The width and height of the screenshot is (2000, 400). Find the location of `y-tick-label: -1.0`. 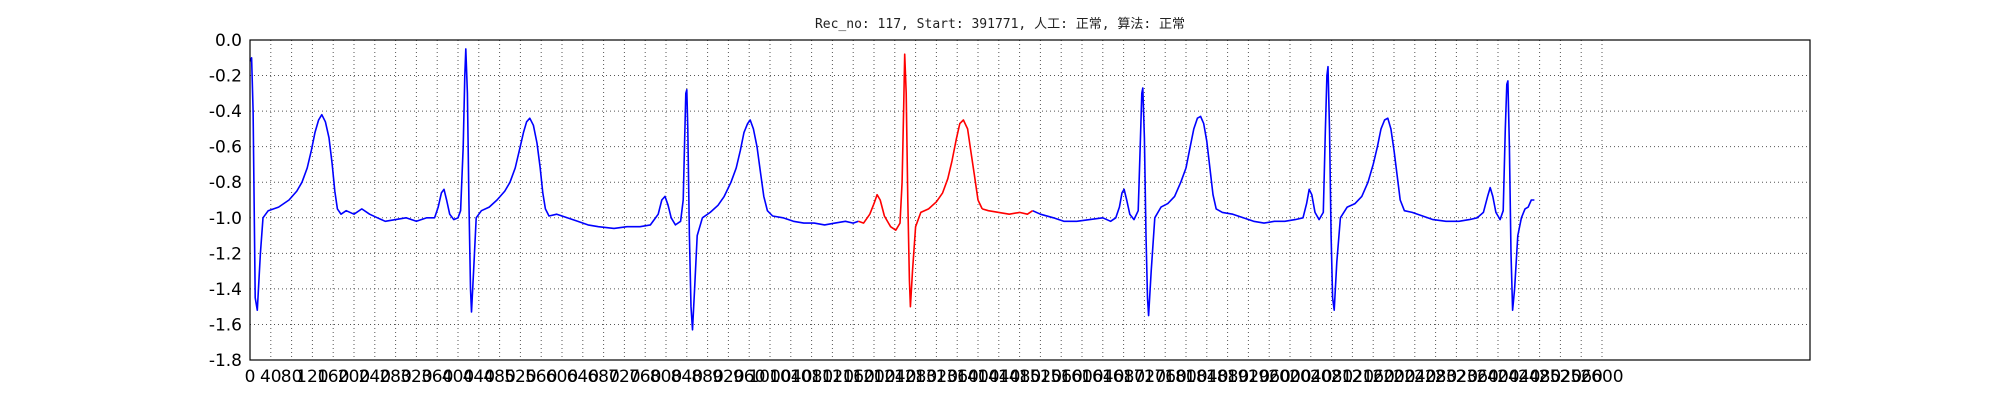

y-tick-label: -1.0 is located at coordinates (225, 219).